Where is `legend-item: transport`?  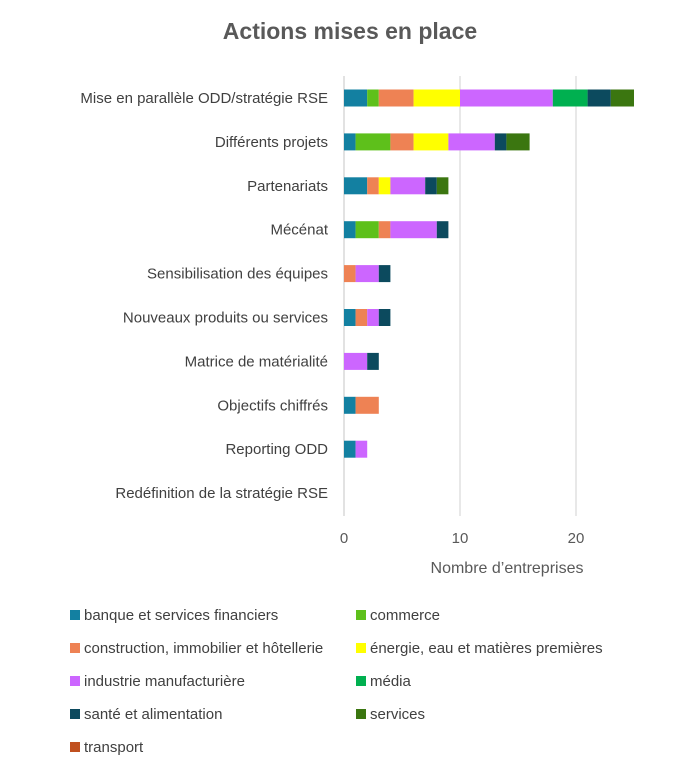
legend-item: transport is located at coordinates (106, 747).